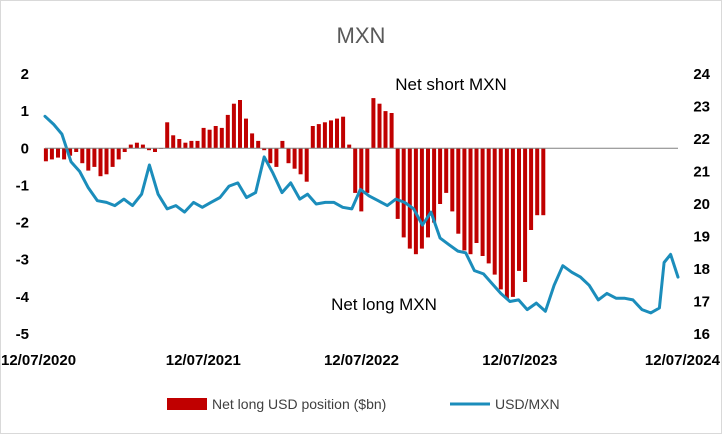 The width and height of the screenshot is (722, 434). Describe the element at coordinates (187, 404) in the screenshot. I see `legend-swatch-bars` at that location.